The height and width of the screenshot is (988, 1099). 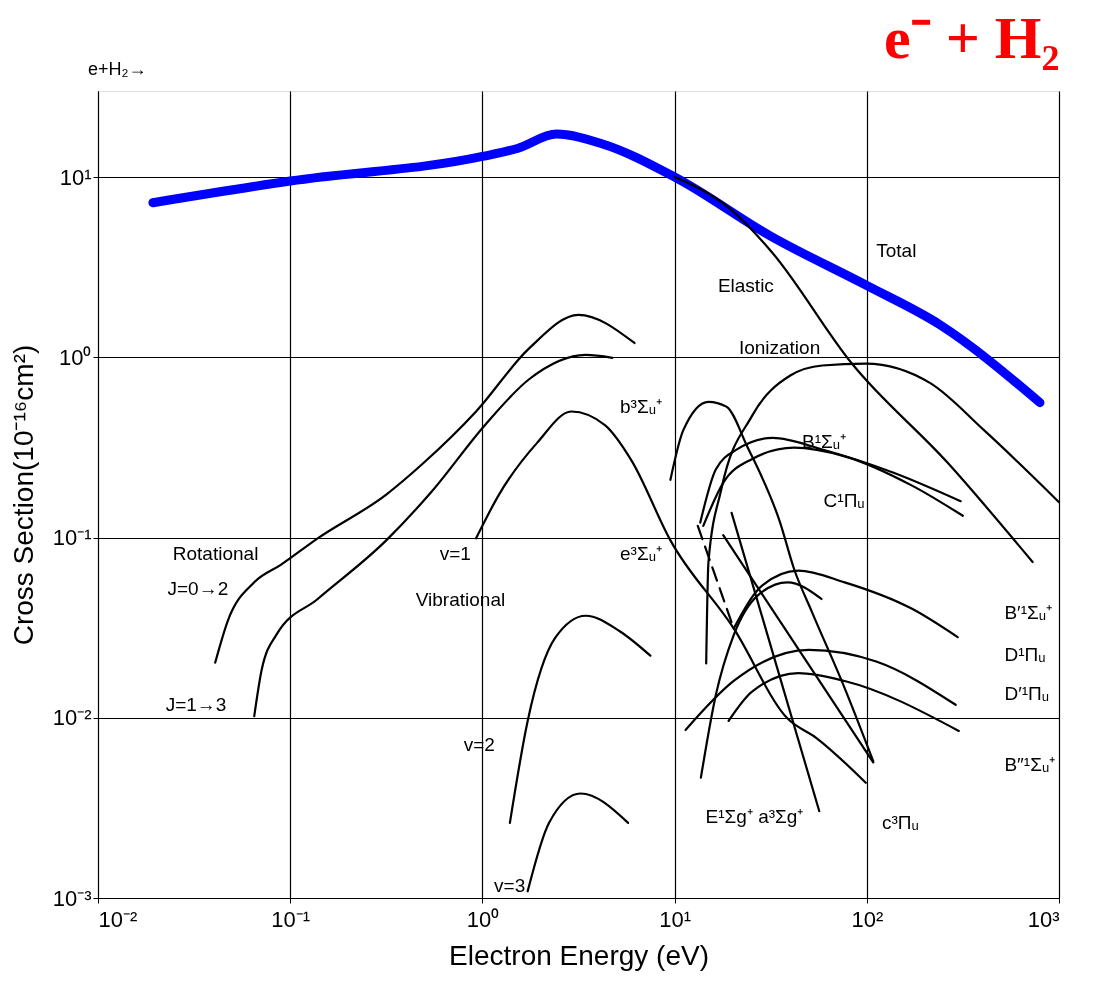 I want to click on x-tick-label: 10⁻¹, so click(x=291, y=919).